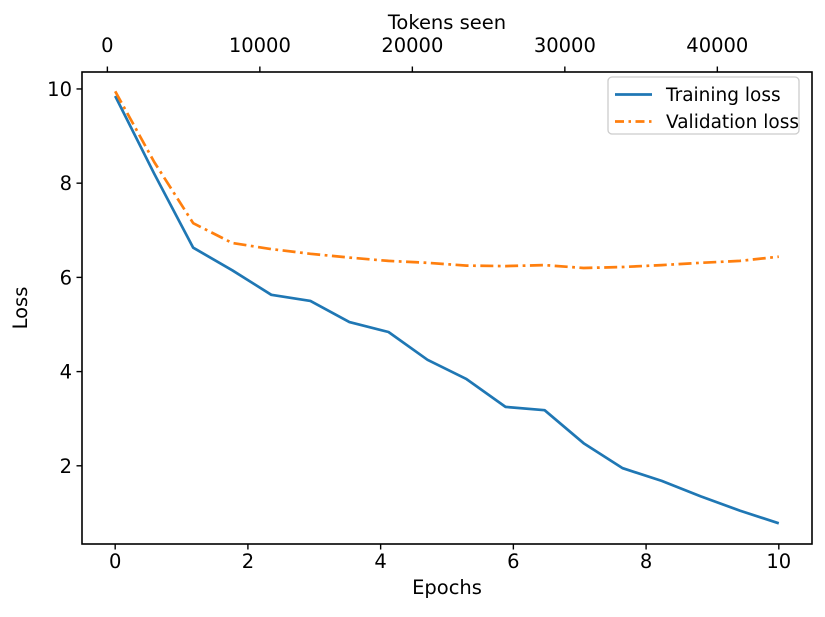 This screenshot has height=617, width=825. I want to click on legend: Training loss Validation loss, so click(703, 105).